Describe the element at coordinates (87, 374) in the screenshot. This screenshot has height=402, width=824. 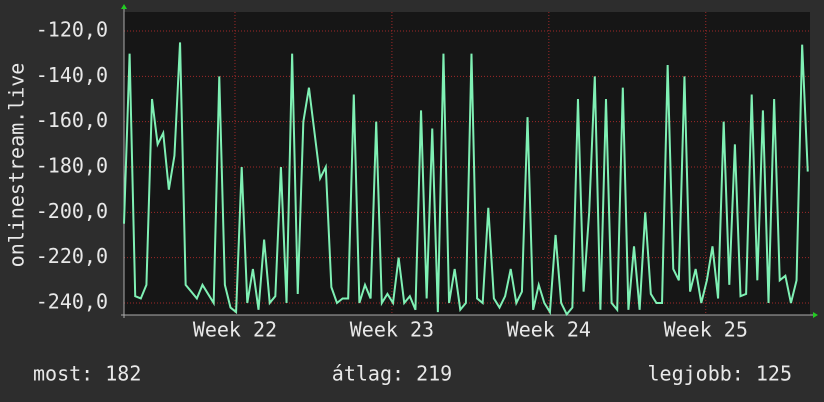
I see `footer-text: most: 182` at that location.